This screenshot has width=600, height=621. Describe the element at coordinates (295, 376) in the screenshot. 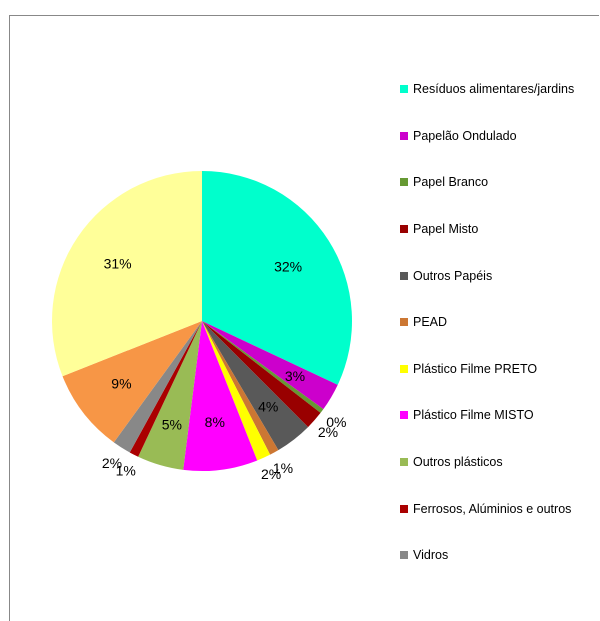

I see `pie-label-2: 3%` at that location.